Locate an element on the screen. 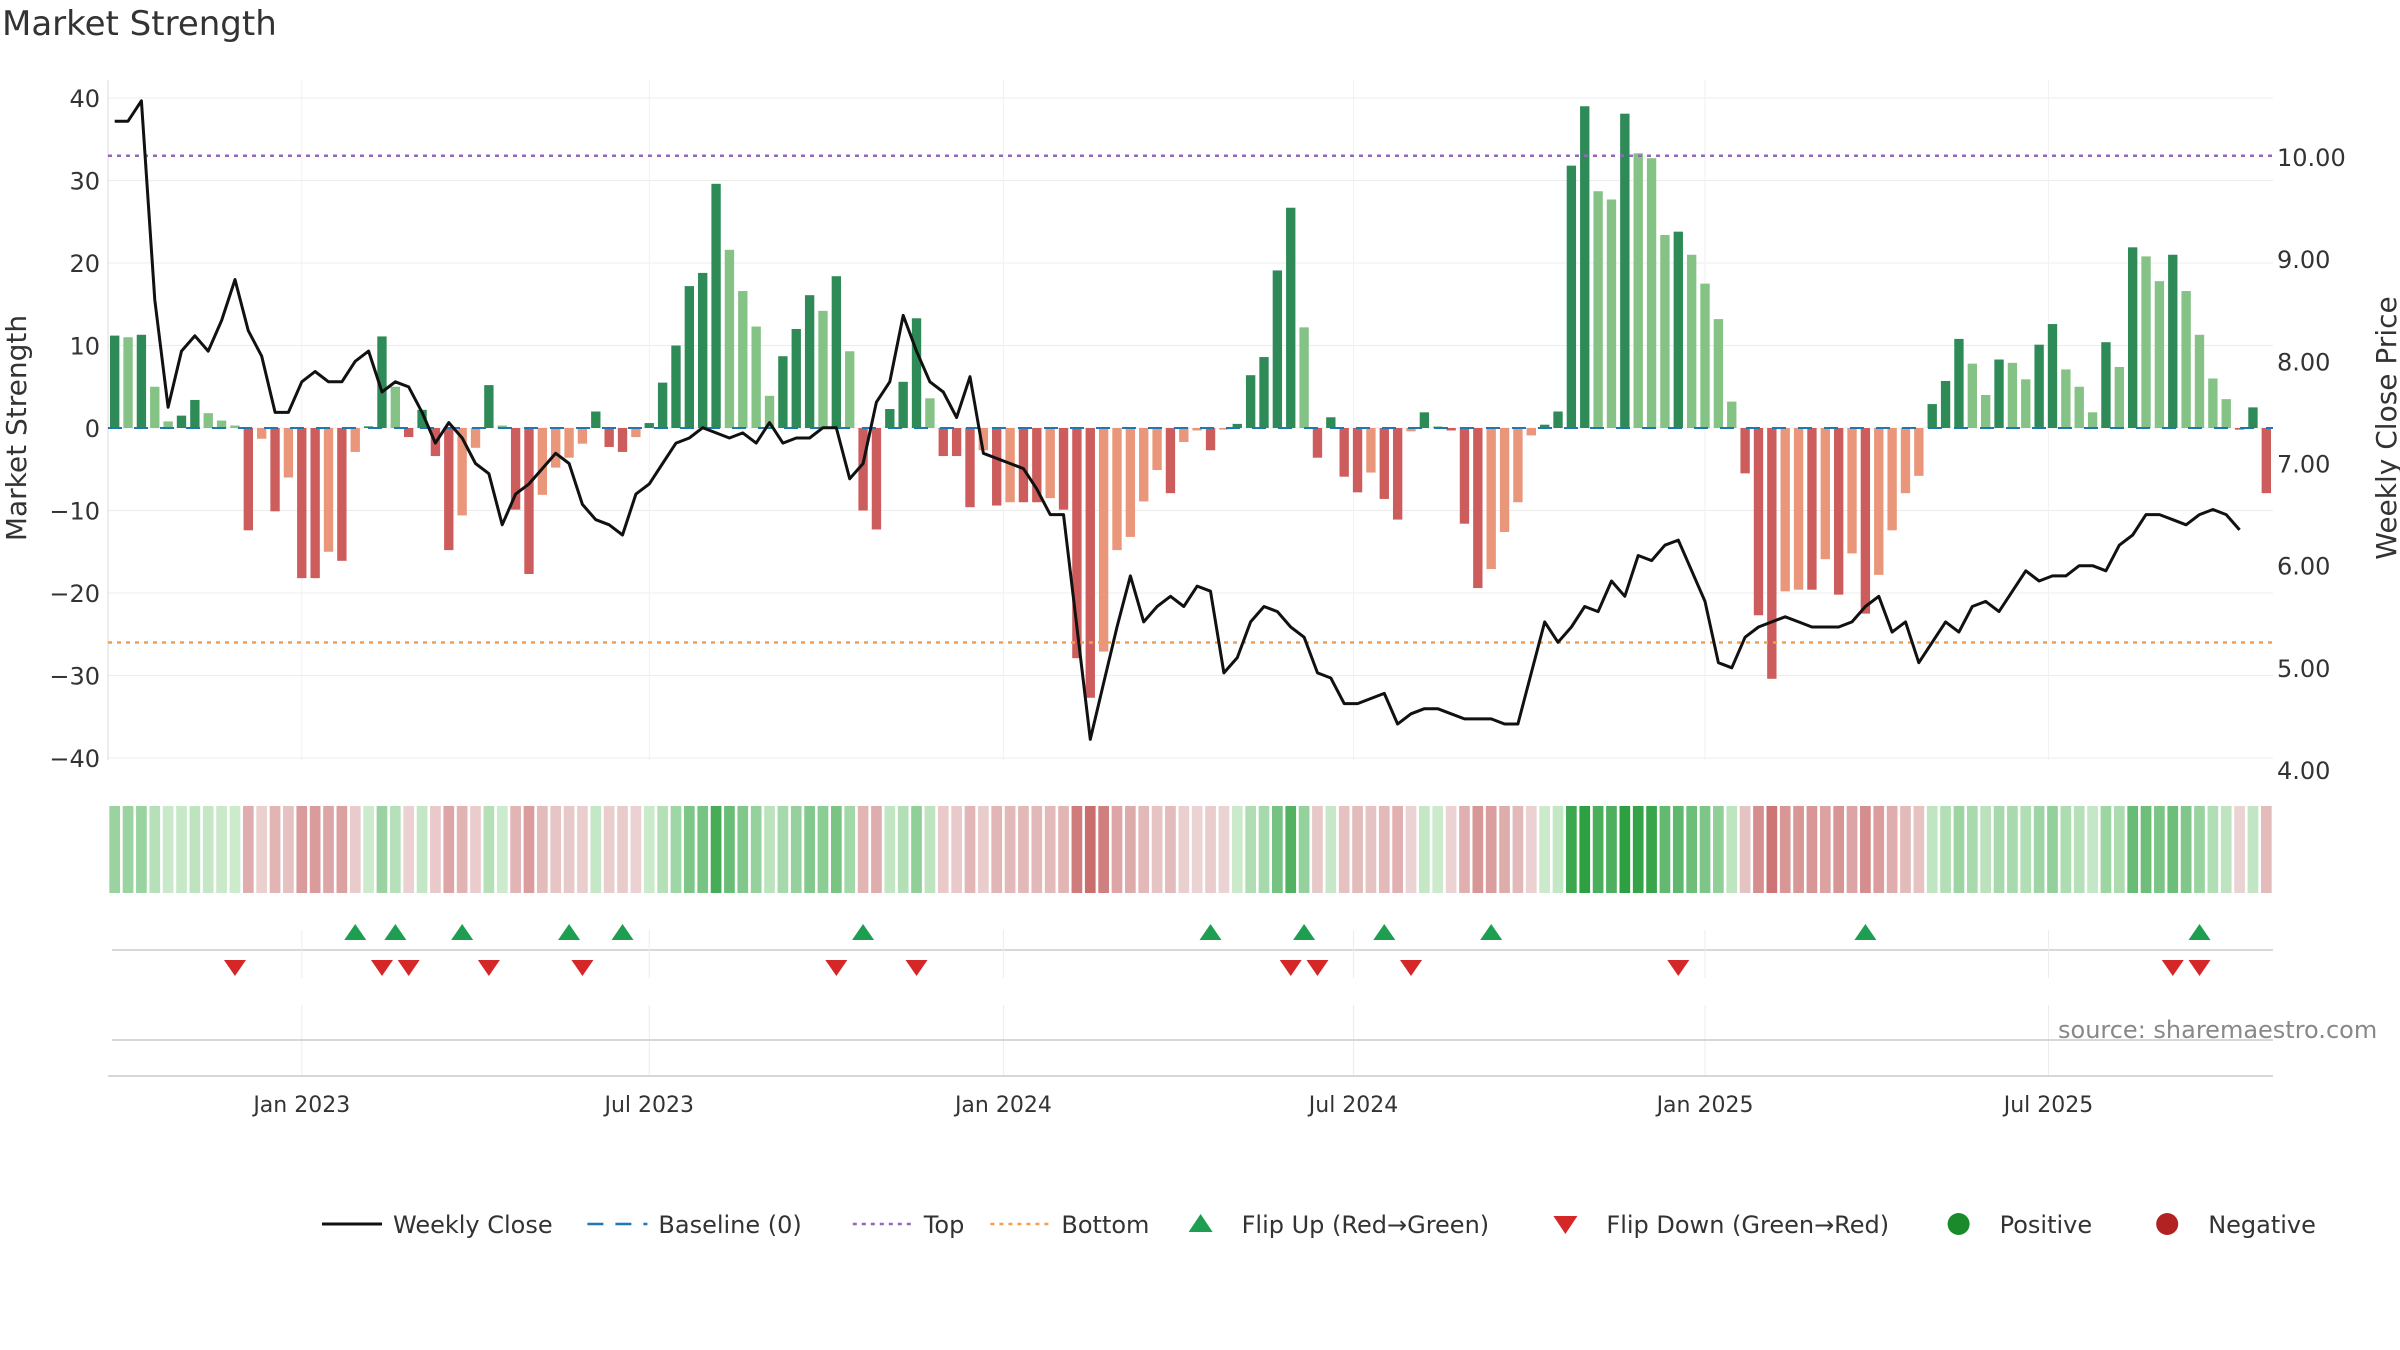  right-tick-label: 8.00 is located at coordinates (2303, 362).